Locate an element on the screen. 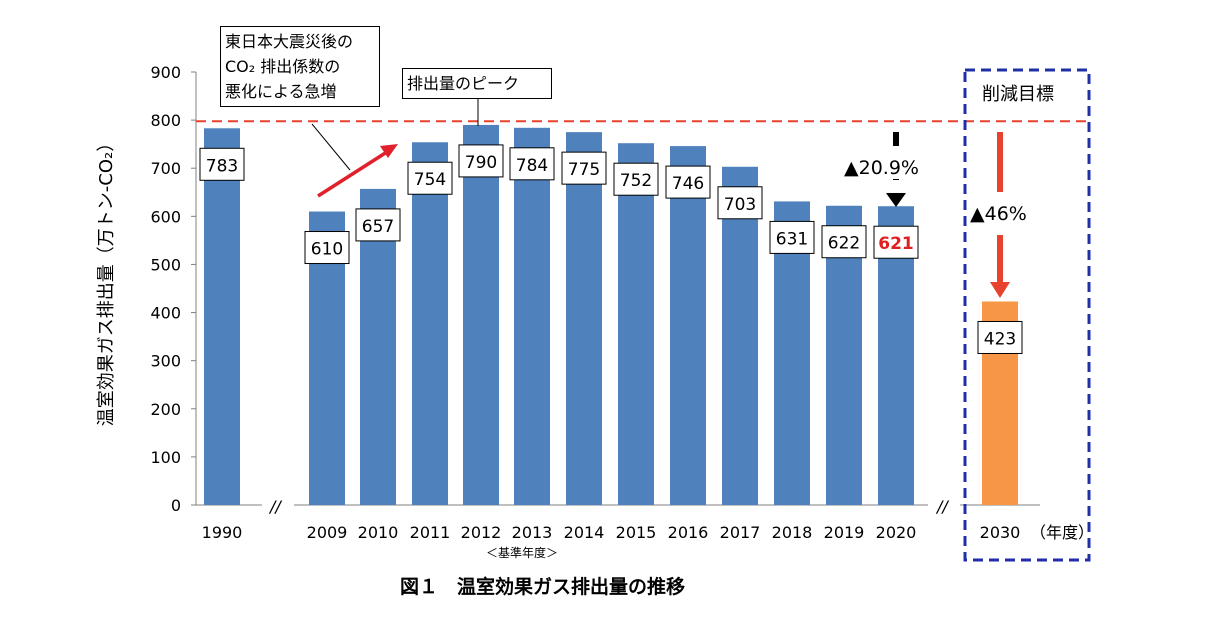 The height and width of the screenshot is (642, 1207). x-tick-label: 2014 is located at coordinates (584, 532).